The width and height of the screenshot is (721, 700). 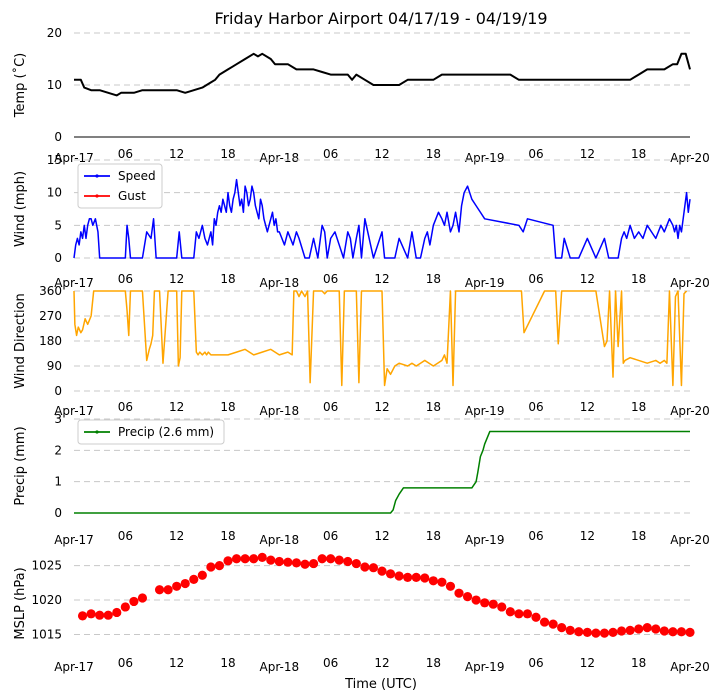 I want to click on series-line-wind, so click(x=382, y=218).